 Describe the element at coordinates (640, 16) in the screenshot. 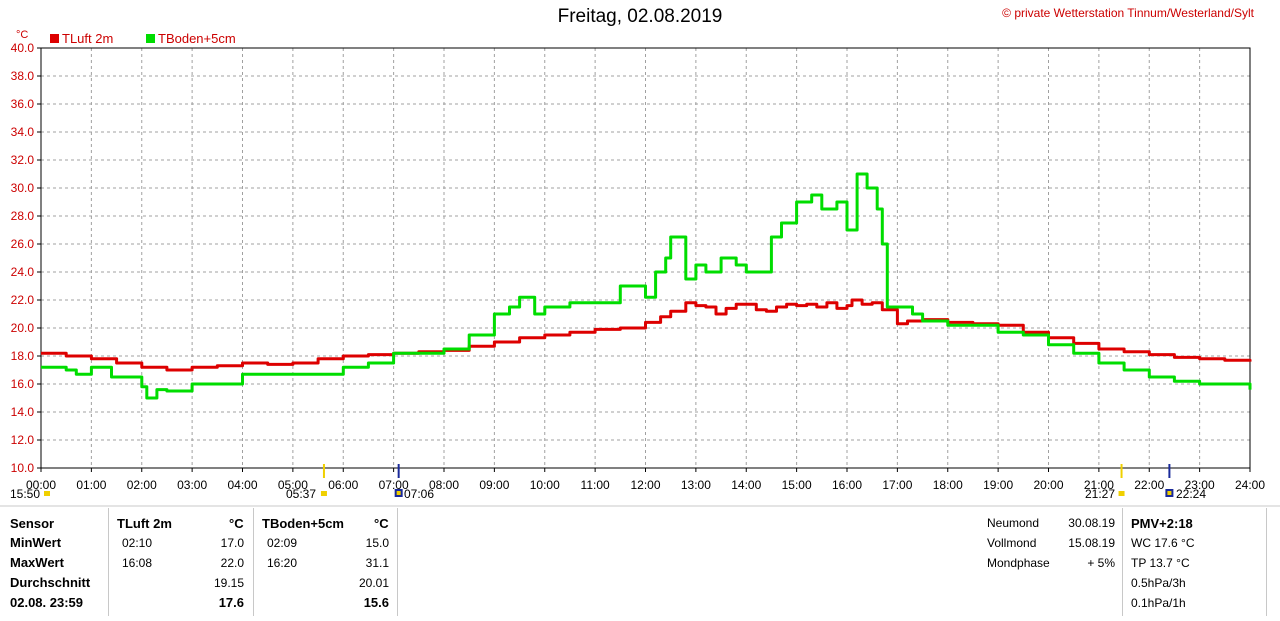

I see `chart-title: Freitag, 02.08.2019` at that location.